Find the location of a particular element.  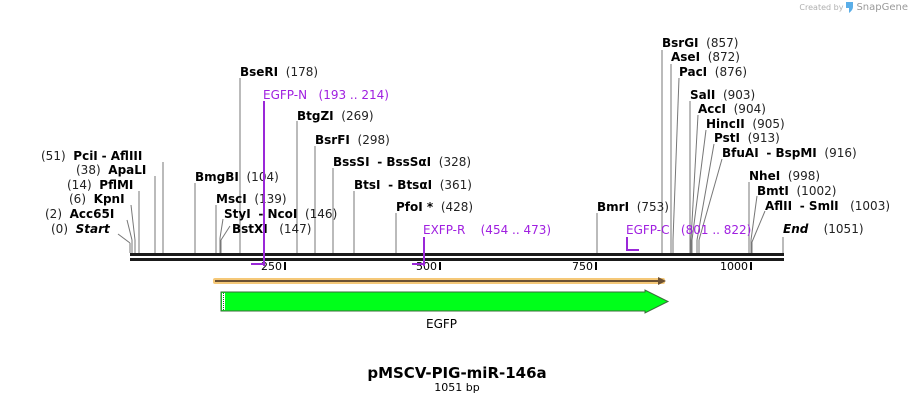

primer-exfp-r-label: EXFP-R (454 .. 473) is located at coordinates (487, 230).